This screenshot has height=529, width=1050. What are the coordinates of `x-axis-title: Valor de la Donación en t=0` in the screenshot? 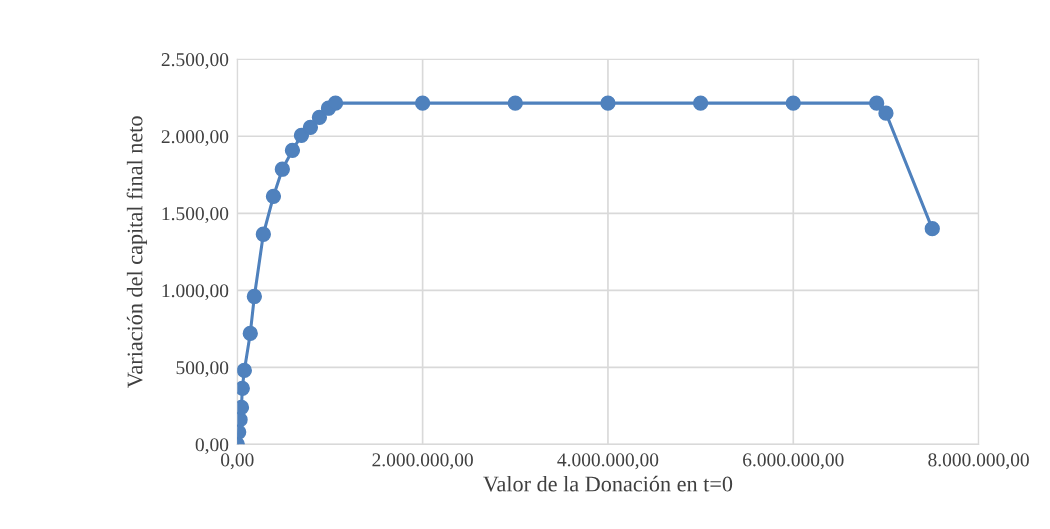 It's located at (608, 483).